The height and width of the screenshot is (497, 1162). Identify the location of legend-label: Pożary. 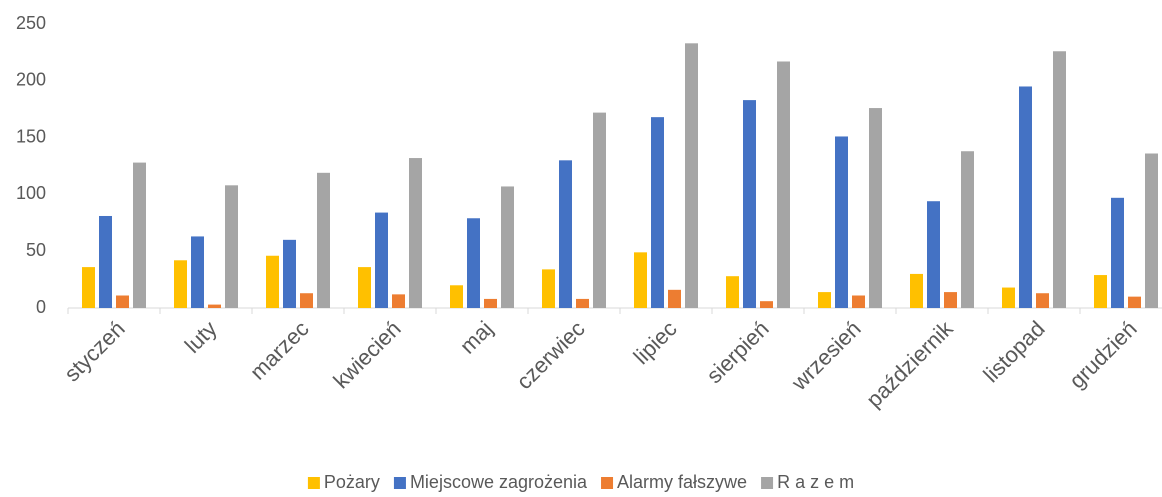
(352, 482).